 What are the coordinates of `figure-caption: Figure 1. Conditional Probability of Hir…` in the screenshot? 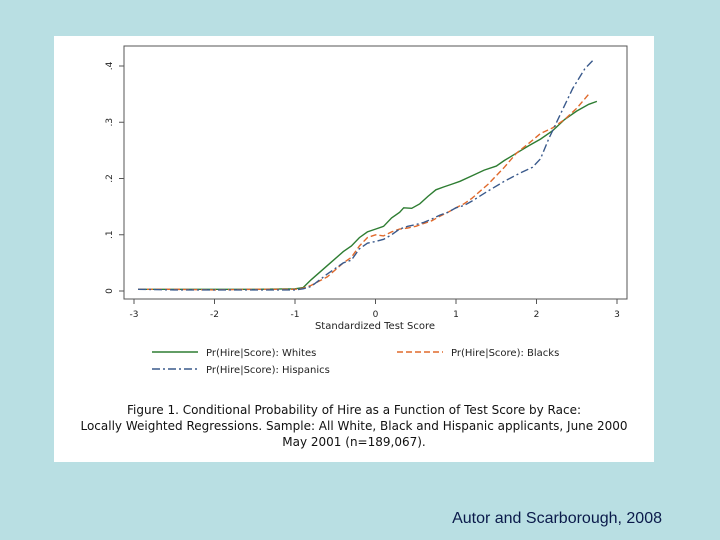 It's located at (354, 426).